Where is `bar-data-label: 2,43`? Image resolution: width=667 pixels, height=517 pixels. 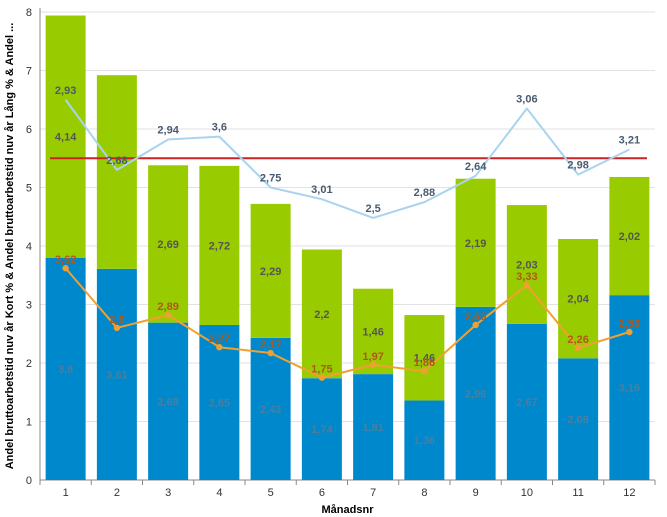
bar-data-label: 2,43 is located at coordinates (270, 410).